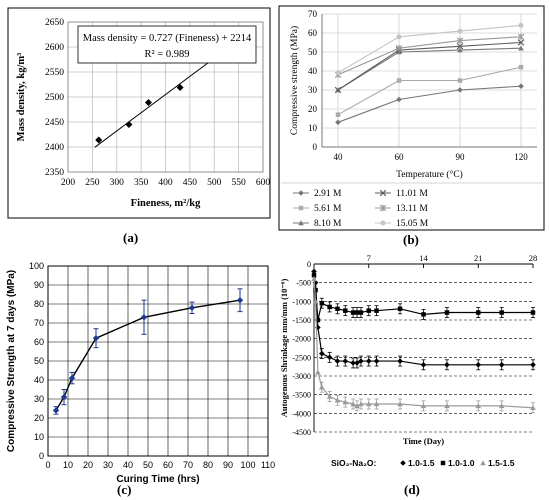 This screenshot has width=550, height=500. Describe the element at coordinates (39, 361) in the screenshot. I see `y-tick-label: 50` at that location.